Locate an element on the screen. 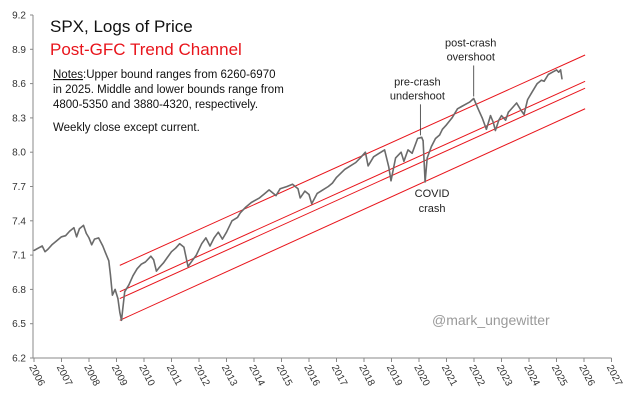 The height and width of the screenshot is (401, 640). x-tick-label: 2012 is located at coordinates (201, 375).